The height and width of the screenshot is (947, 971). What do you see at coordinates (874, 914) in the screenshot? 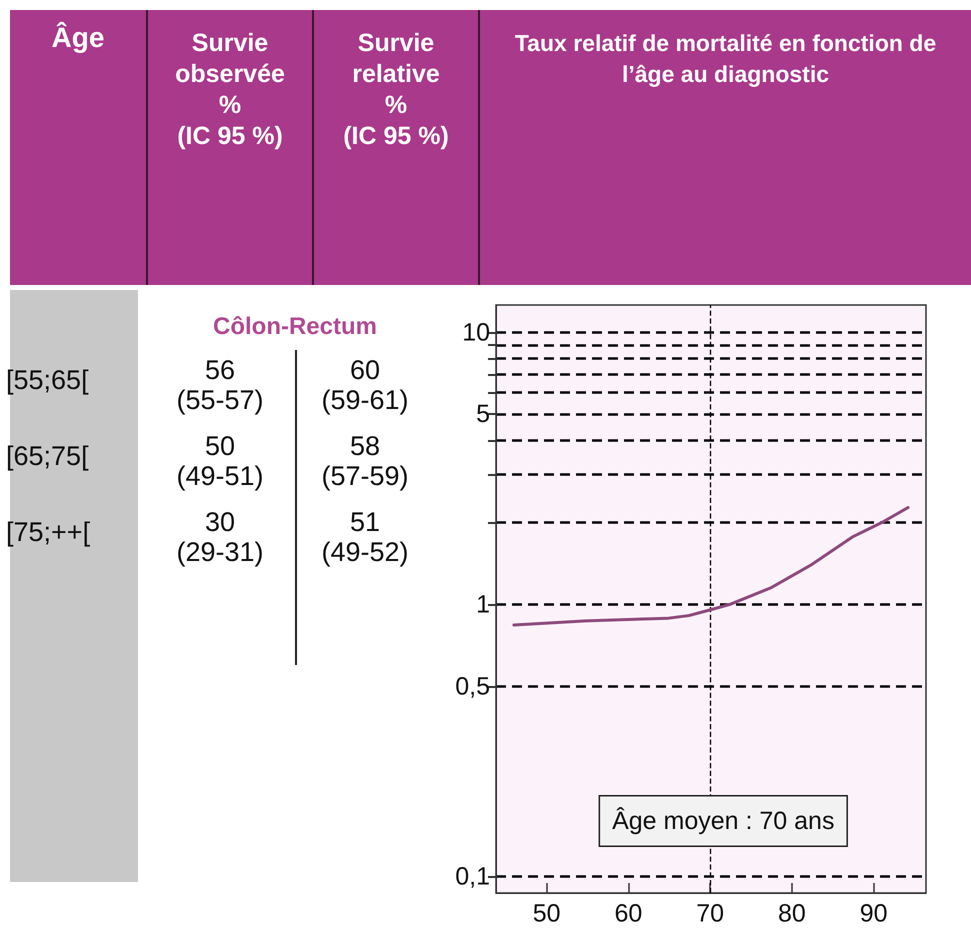
I see `x-tick-label: 90` at bounding box center [874, 914].